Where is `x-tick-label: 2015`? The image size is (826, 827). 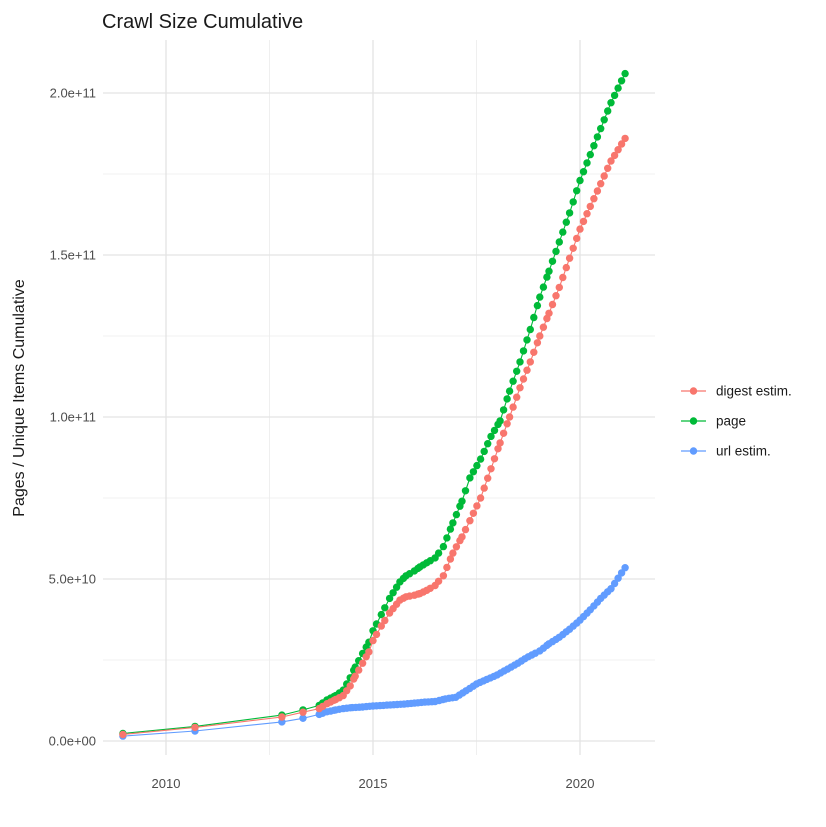
x-tick-label: 2015 is located at coordinates (373, 783).